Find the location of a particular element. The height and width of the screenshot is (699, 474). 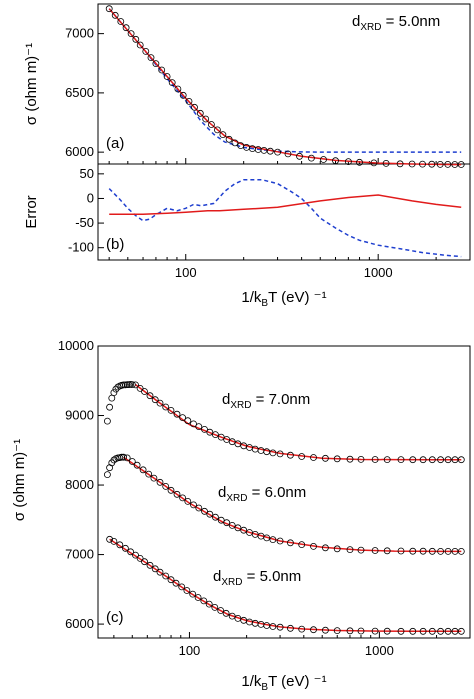

panel-c-annotation-5-sub: XRD is located at coordinates (231, 582).